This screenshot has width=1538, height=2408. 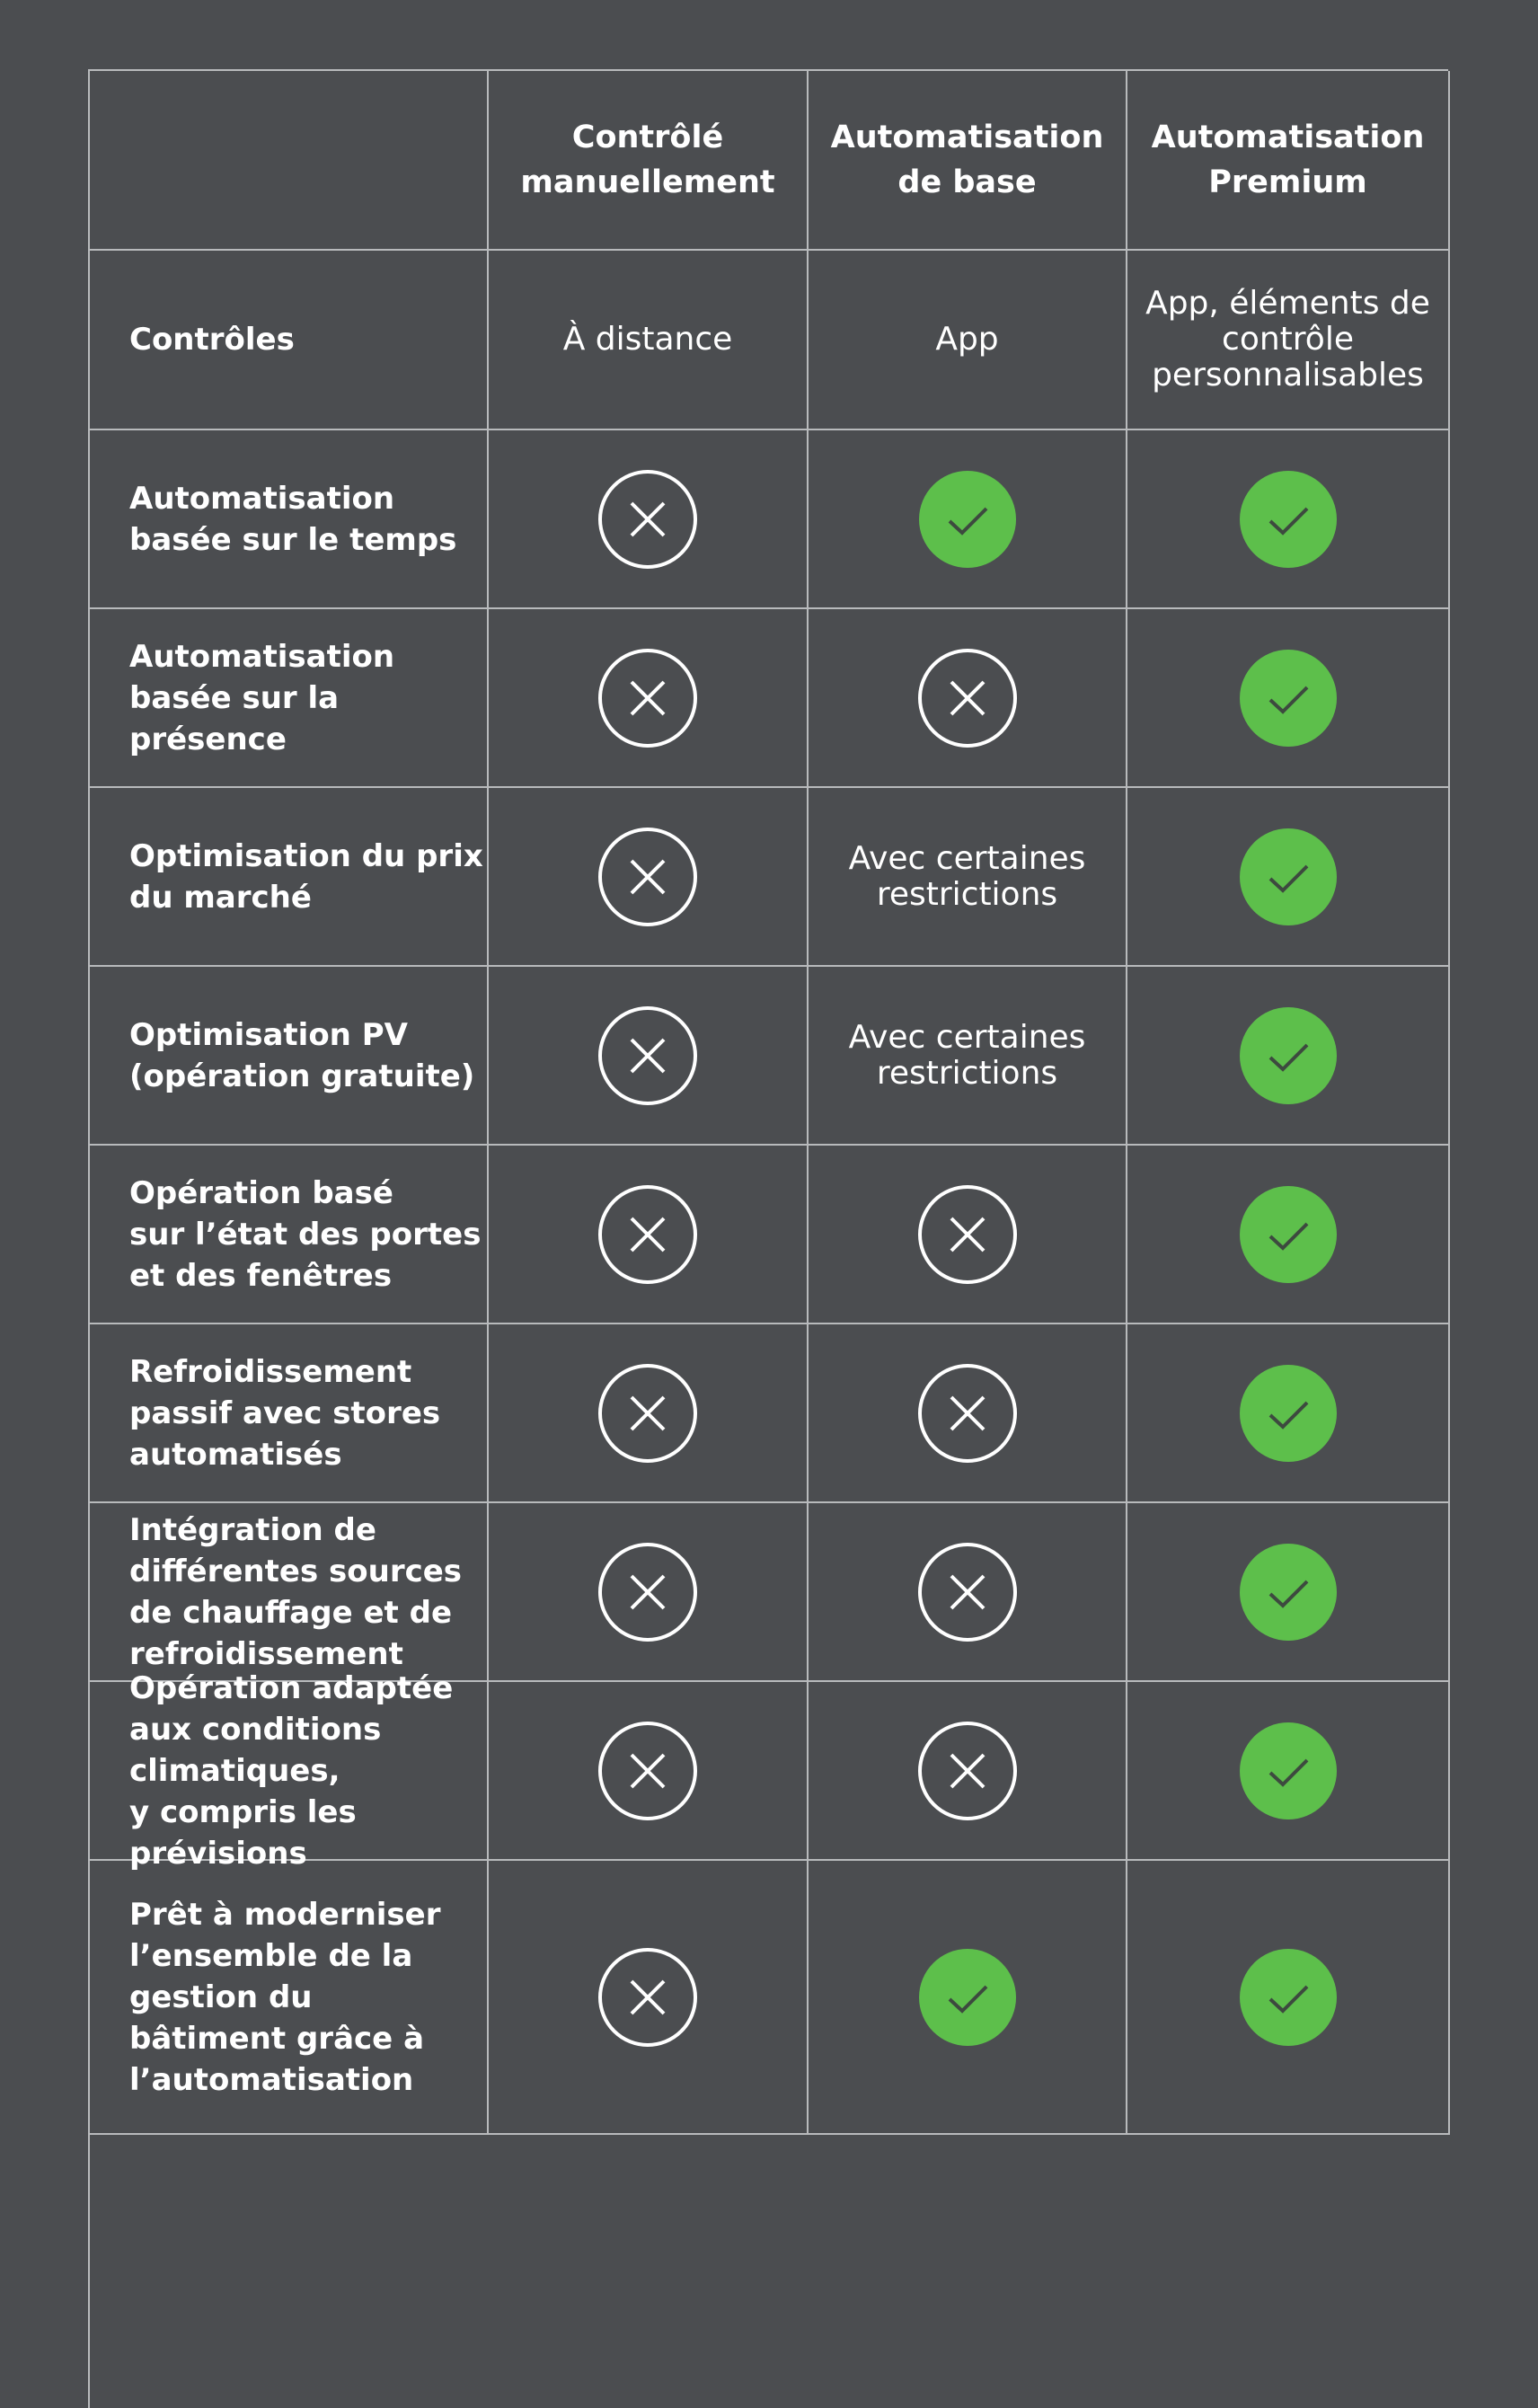 I want to click on column-header: Automatisation Premium, so click(x=1288, y=161).